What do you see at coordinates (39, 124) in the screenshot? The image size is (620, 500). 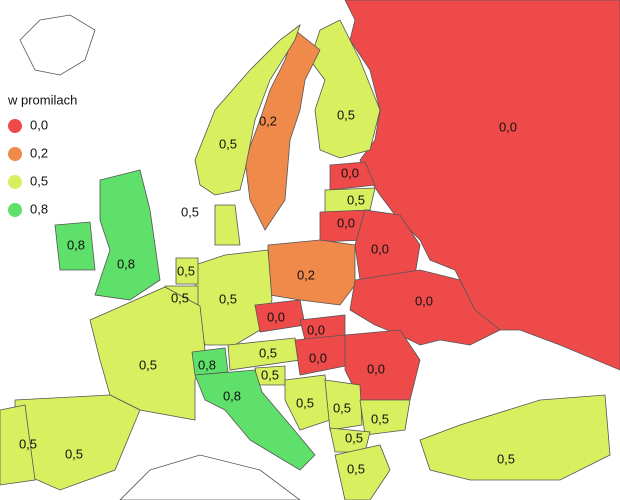 I see `legend-label: 0,0` at bounding box center [39, 124].